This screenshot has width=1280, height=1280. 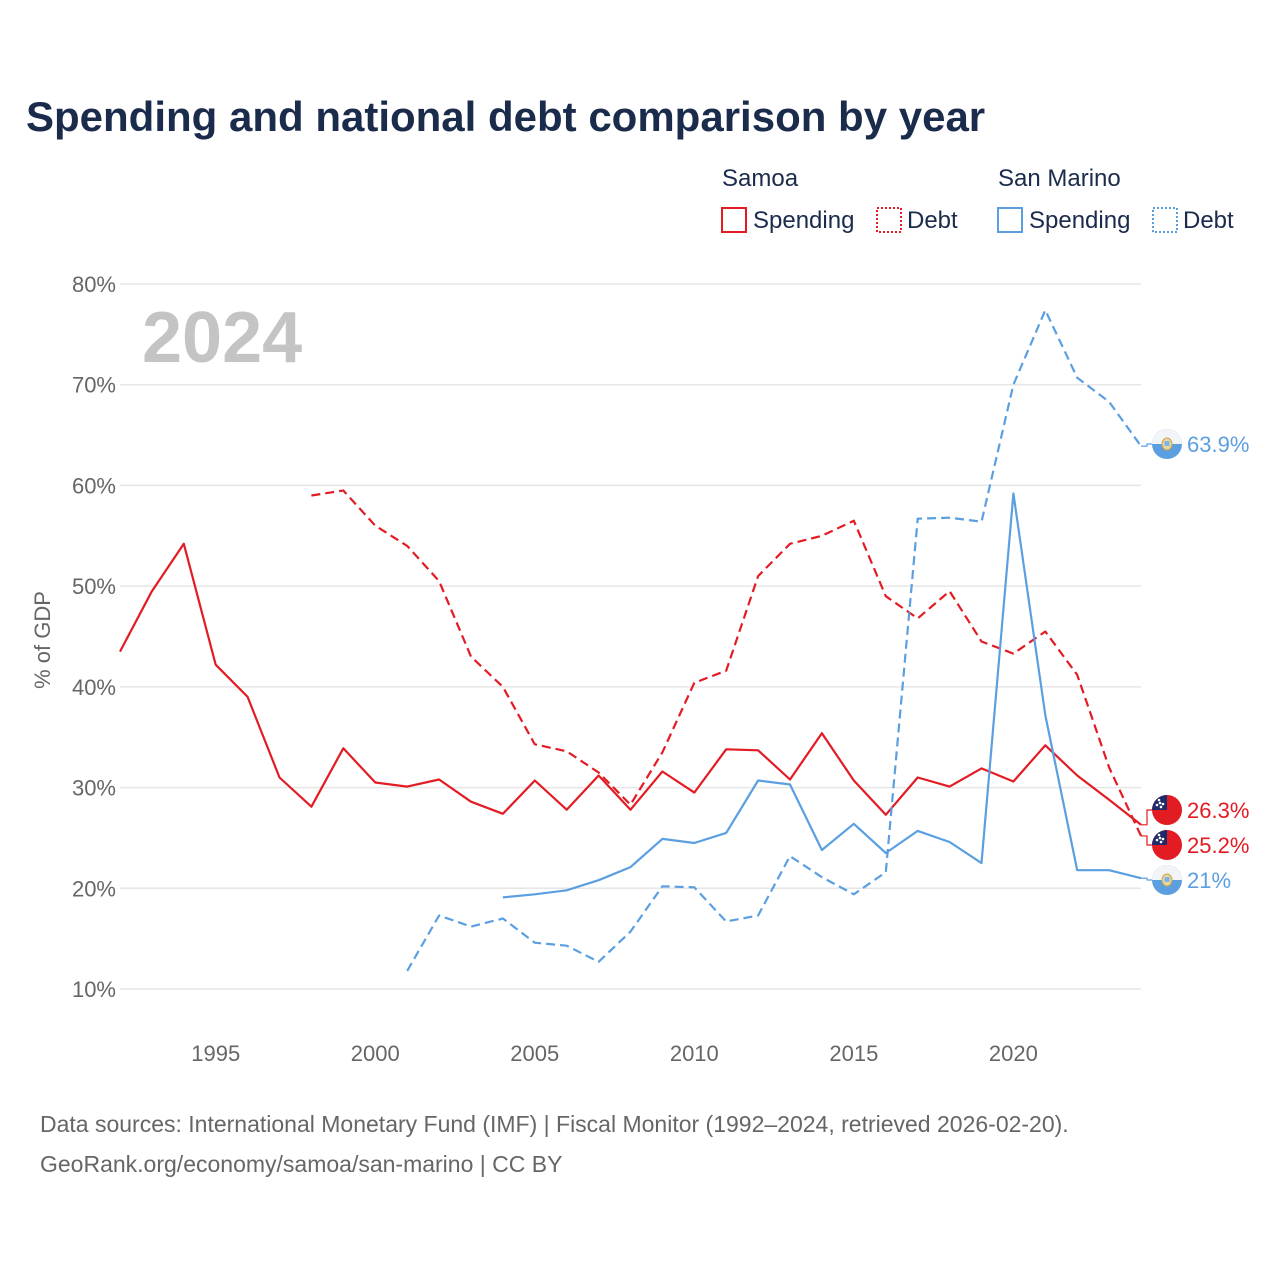 I want to click on y-tick-label: 40%, so click(x=94, y=687).